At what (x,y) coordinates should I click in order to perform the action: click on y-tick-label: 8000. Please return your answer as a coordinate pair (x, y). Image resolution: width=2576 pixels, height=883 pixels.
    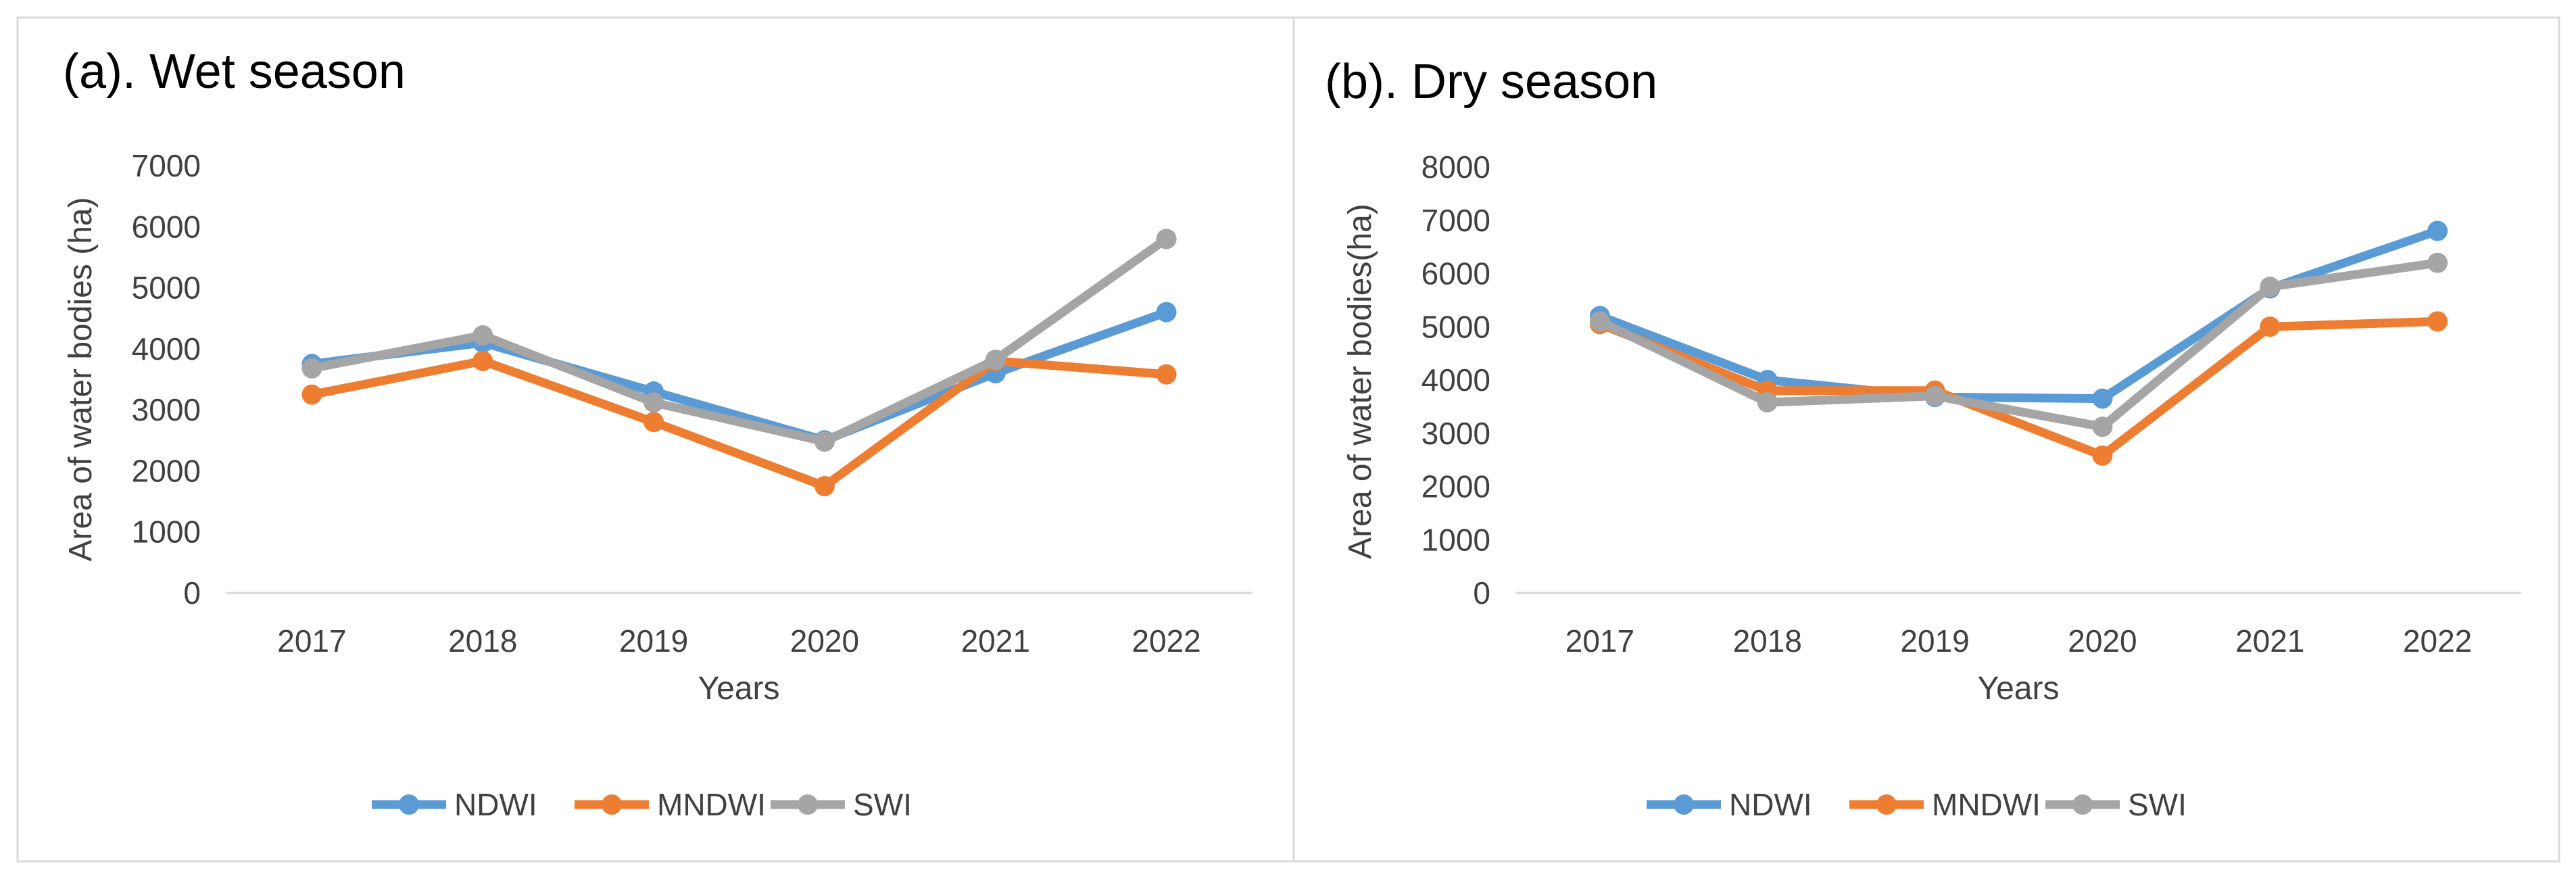
    Looking at the image, I should click on (1455, 167).